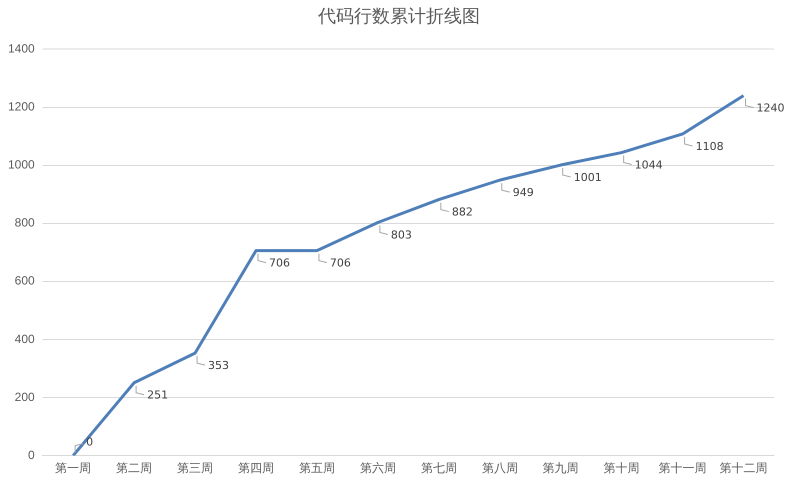  Describe the element at coordinates (32, 455) in the screenshot. I see `y-tick-label: 0` at that location.